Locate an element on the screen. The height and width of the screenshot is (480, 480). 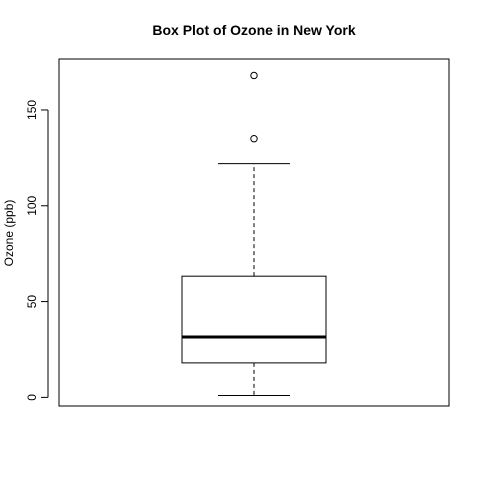
y-tick-label: 50 is located at coordinates (32, 302).